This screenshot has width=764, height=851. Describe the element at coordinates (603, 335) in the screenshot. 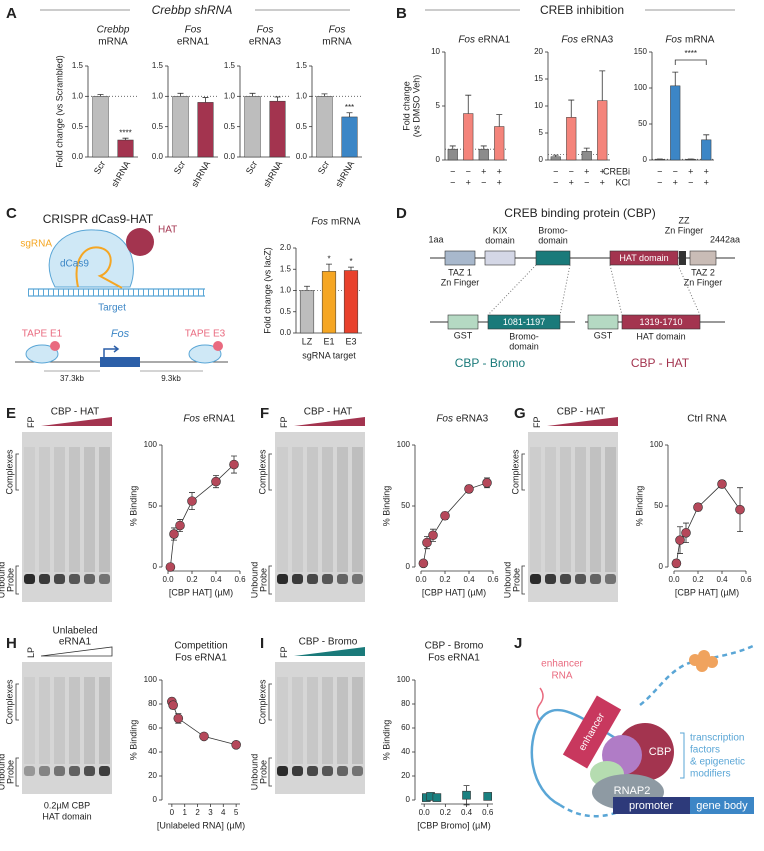

I see `label: GST` at that location.